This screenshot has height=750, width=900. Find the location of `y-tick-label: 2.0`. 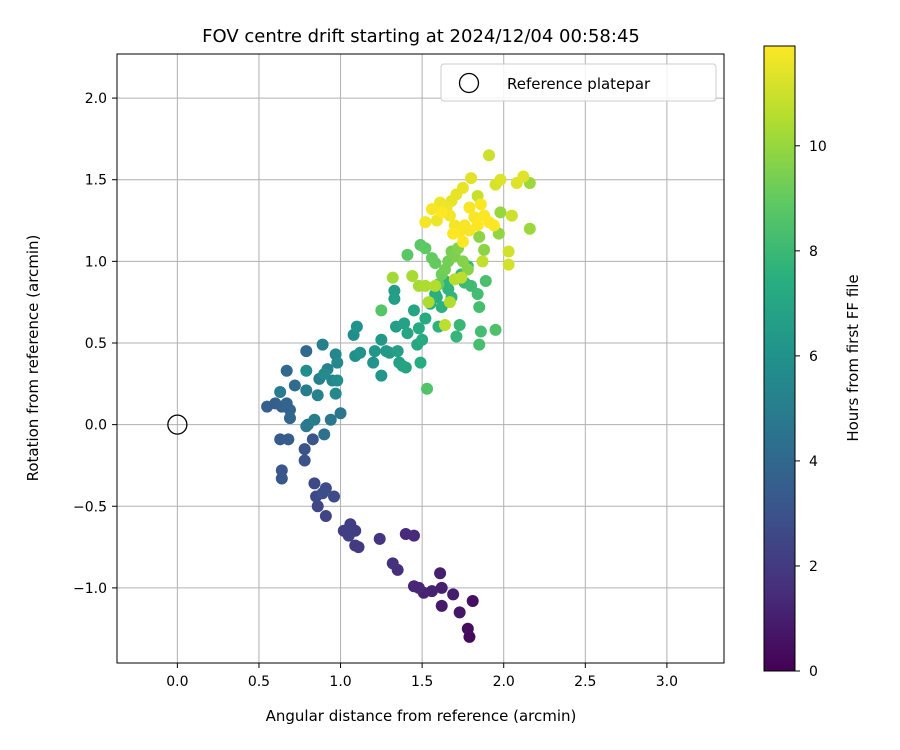

y-tick-label: 2.0 is located at coordinates (96, 99).